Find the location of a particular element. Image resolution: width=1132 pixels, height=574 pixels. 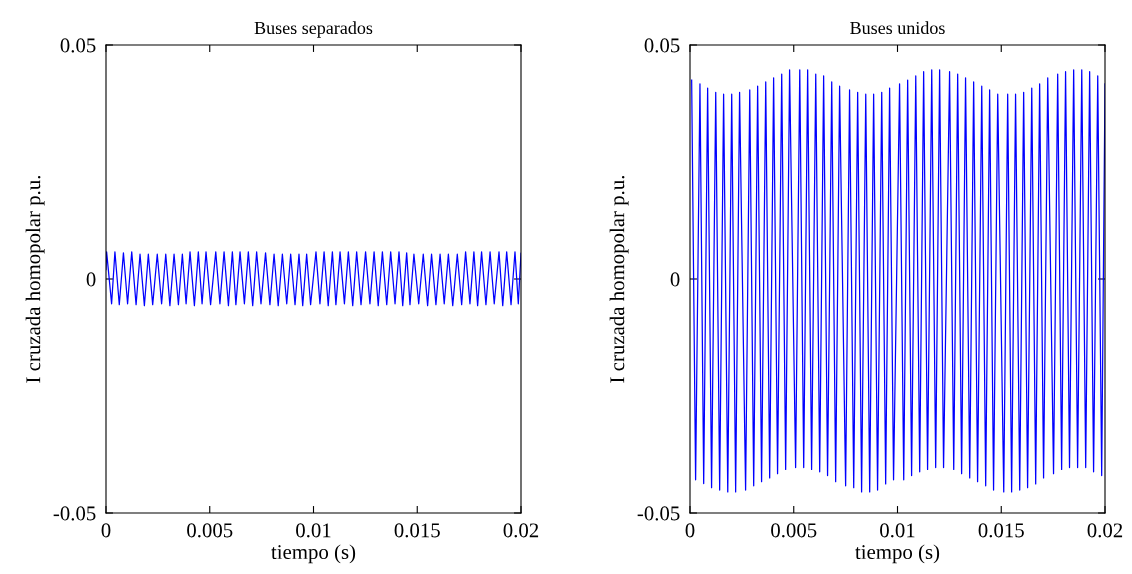

chart-title: Buses separados is located at coordinates (313, 29).